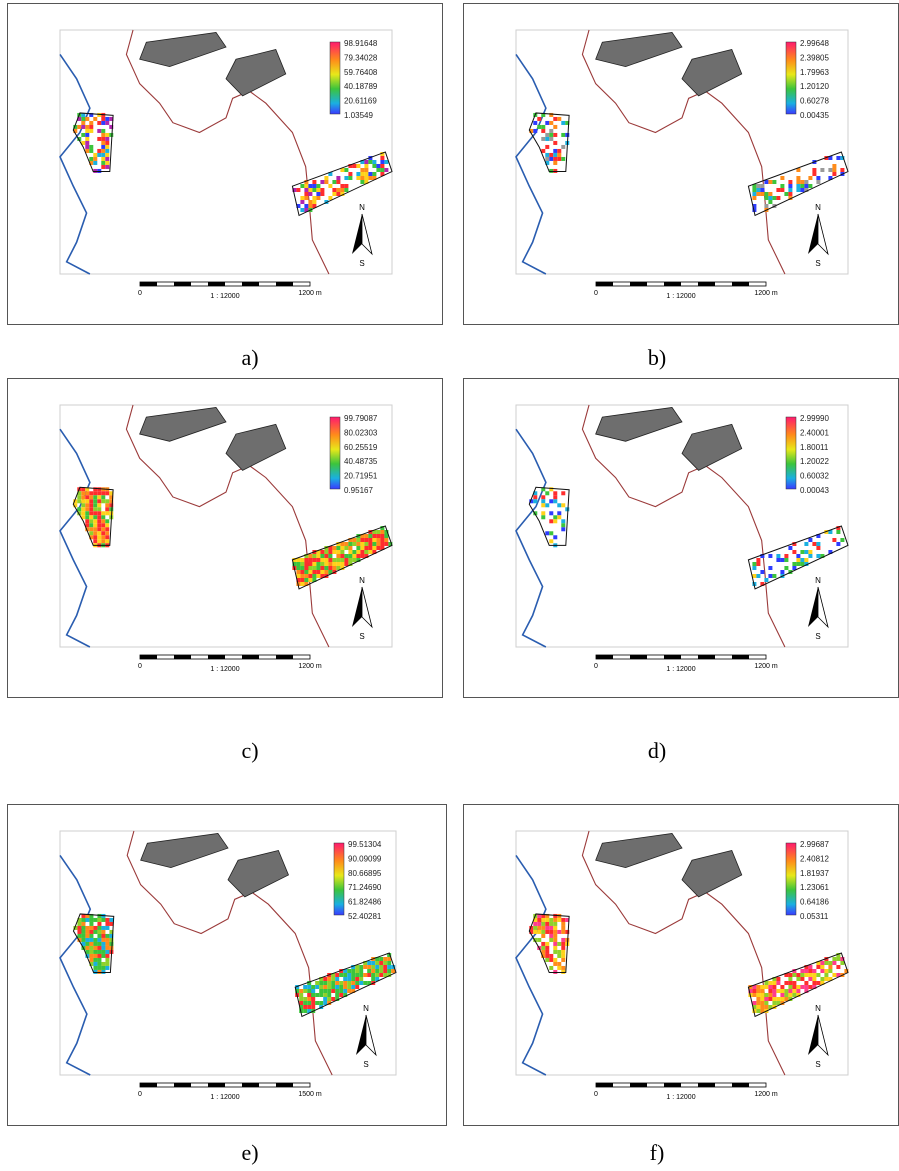 This screenshot has height=1171, width=899. What do you see at coordinates (365, 873) in the screenshot?
I see `legend-value: 80.66895` at bounding box center [365, 873].